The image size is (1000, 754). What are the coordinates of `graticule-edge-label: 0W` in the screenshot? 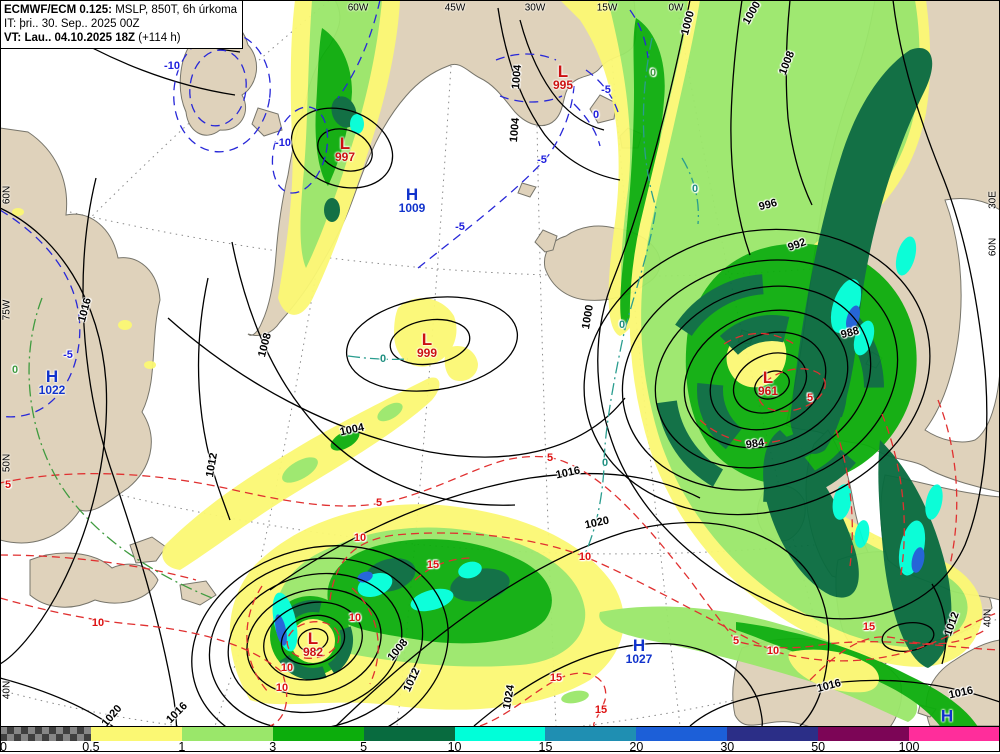 It's located at (676, 8).